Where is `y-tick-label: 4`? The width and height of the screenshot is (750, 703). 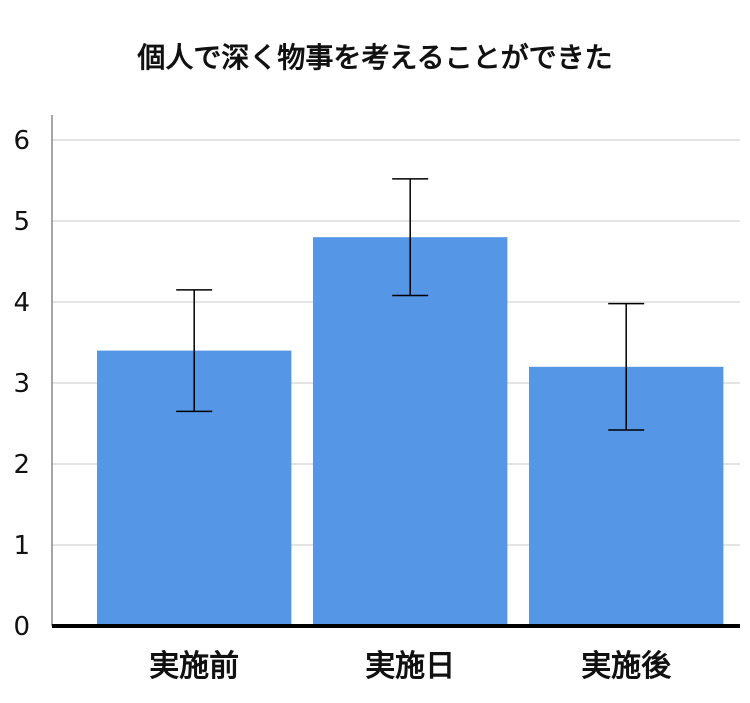 y-tick-label: 4 is located at coordinates (21, 303).